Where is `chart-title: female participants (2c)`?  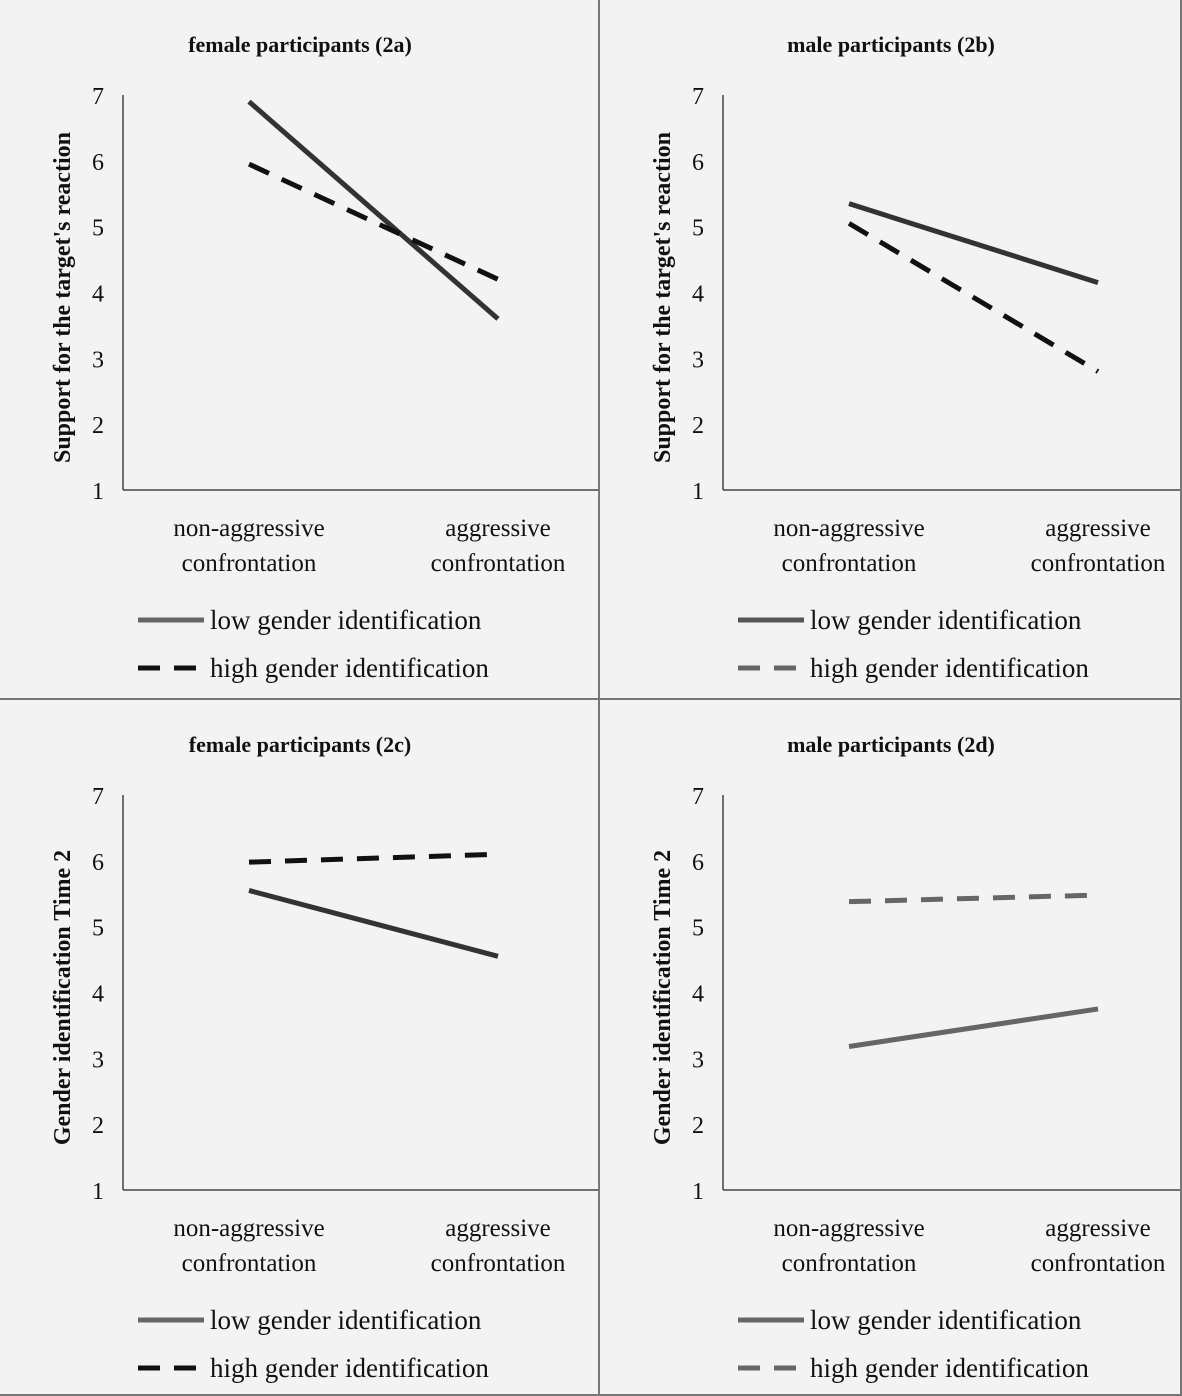
chart-title: female participants (2c) is located at coordinates (300, 744).